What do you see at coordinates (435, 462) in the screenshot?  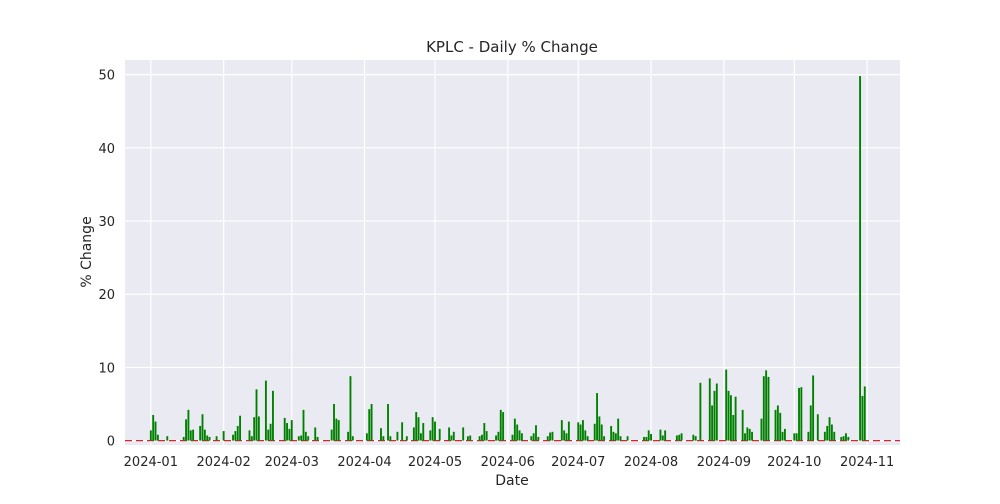 I see `x-tick-label: 2024-05` at bounding box center [435, 462].